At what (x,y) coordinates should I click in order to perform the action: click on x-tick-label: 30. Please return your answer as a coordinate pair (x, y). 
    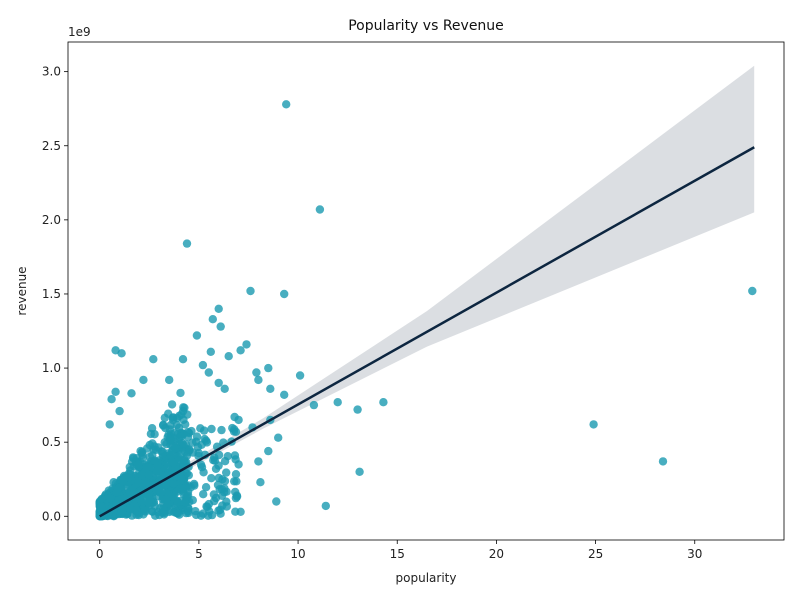
    Looking at the image, I should click on (694, 554).